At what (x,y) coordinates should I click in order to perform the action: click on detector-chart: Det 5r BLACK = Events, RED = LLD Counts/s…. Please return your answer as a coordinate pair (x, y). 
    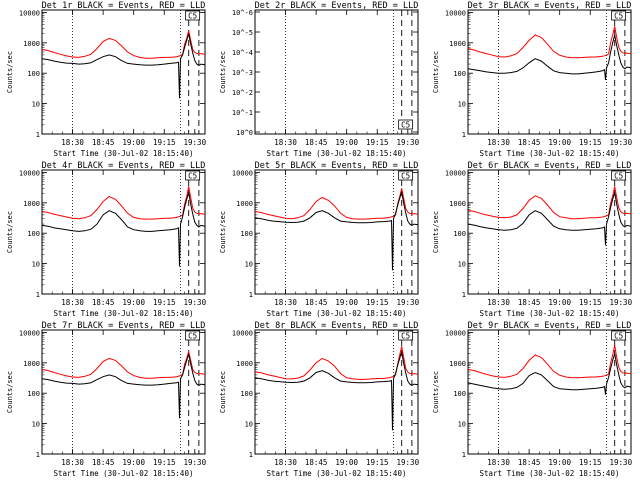
    Looking at the image, I should click on (319, 239).